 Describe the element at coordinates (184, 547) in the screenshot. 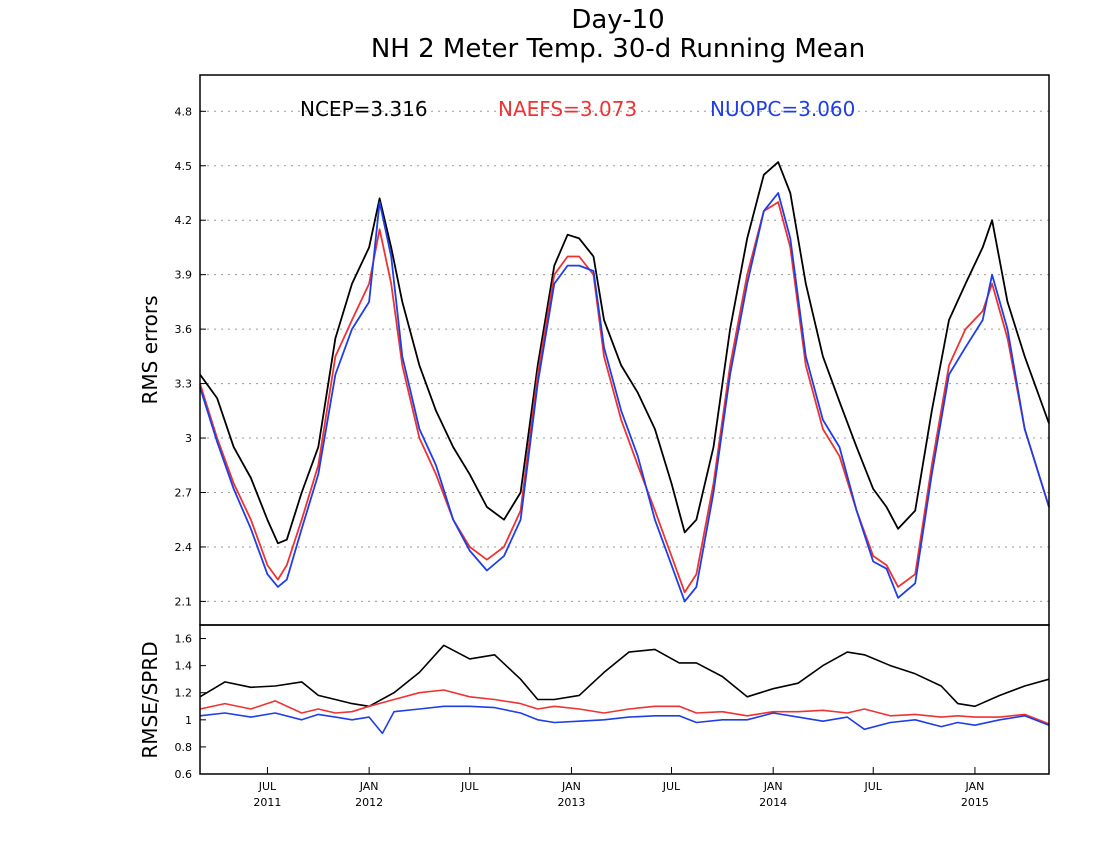

I see `y-tick-label: 2.4` at that location.